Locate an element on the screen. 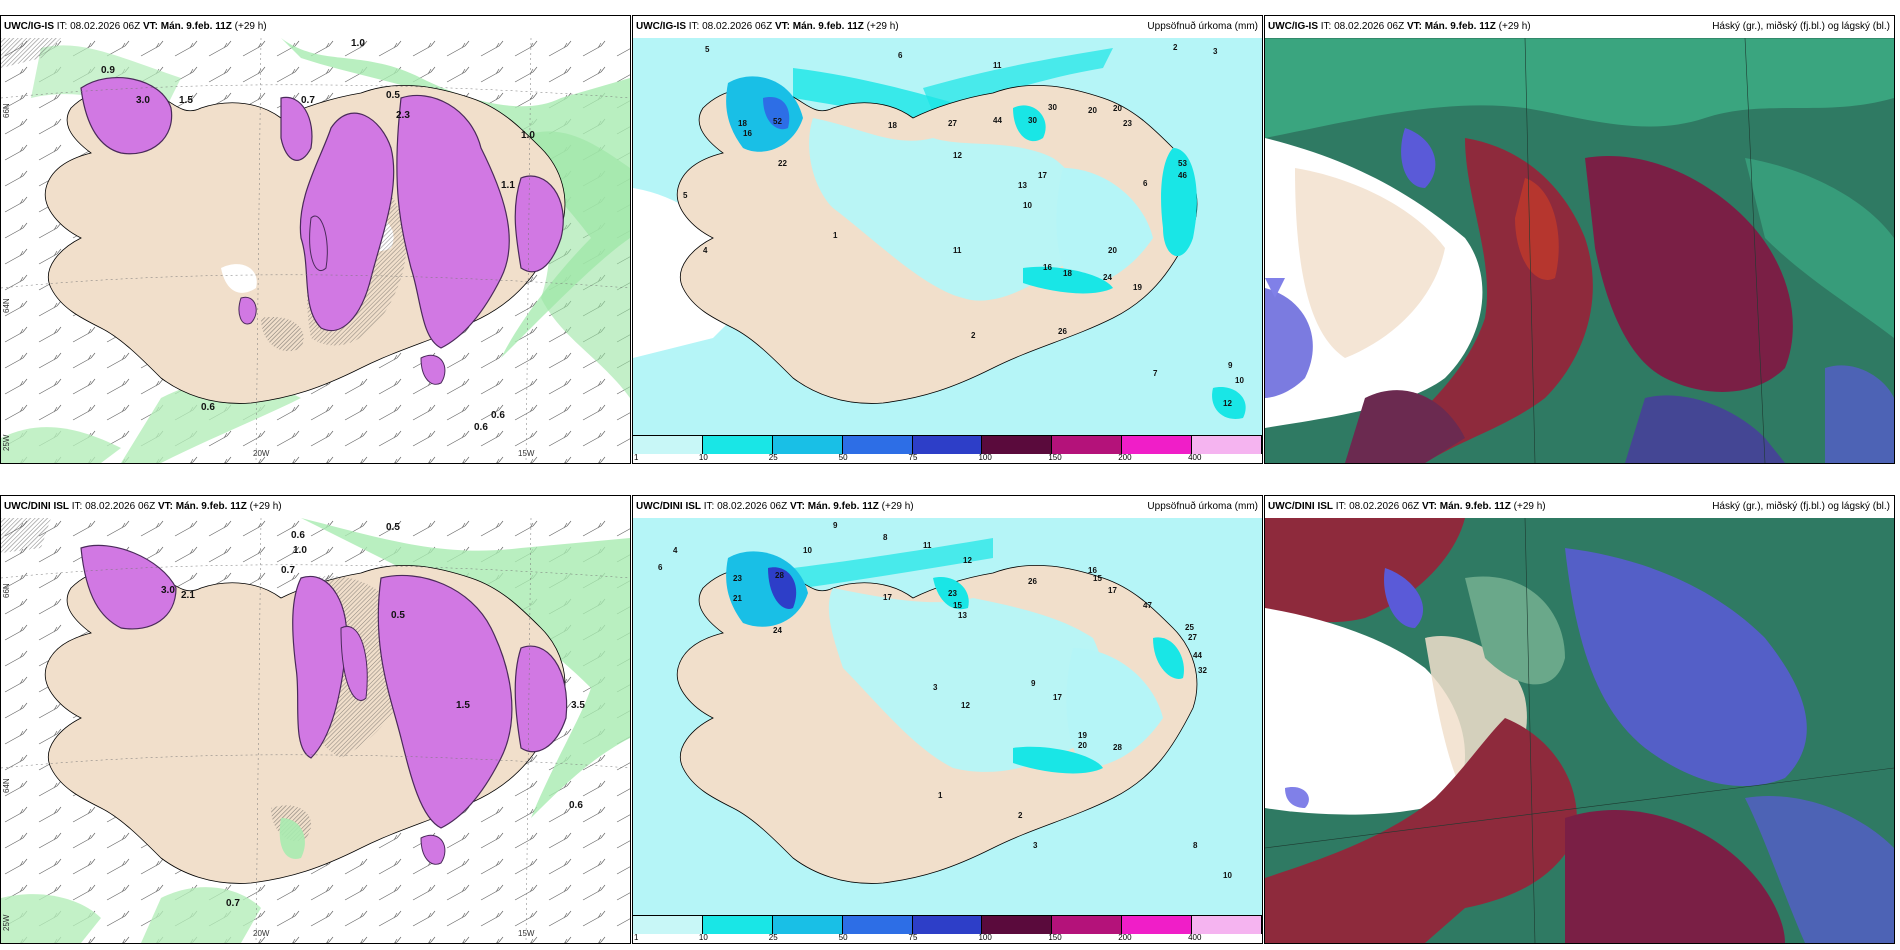 This screenshot has width=1900, height=950. svg-text: 3 is located at coordinates (935, 687).